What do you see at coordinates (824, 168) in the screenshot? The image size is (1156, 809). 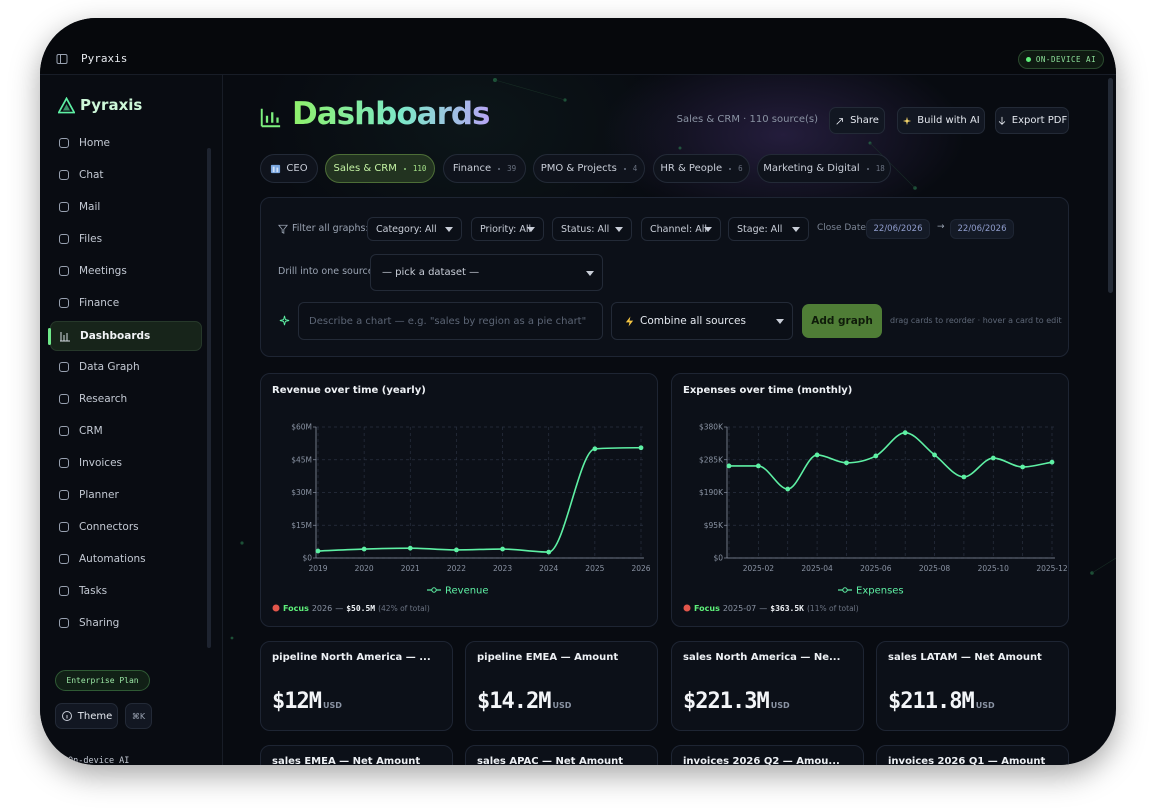 I see `dashboard-tab: Marketing & Digital 18` at bounding box center [824, 168].